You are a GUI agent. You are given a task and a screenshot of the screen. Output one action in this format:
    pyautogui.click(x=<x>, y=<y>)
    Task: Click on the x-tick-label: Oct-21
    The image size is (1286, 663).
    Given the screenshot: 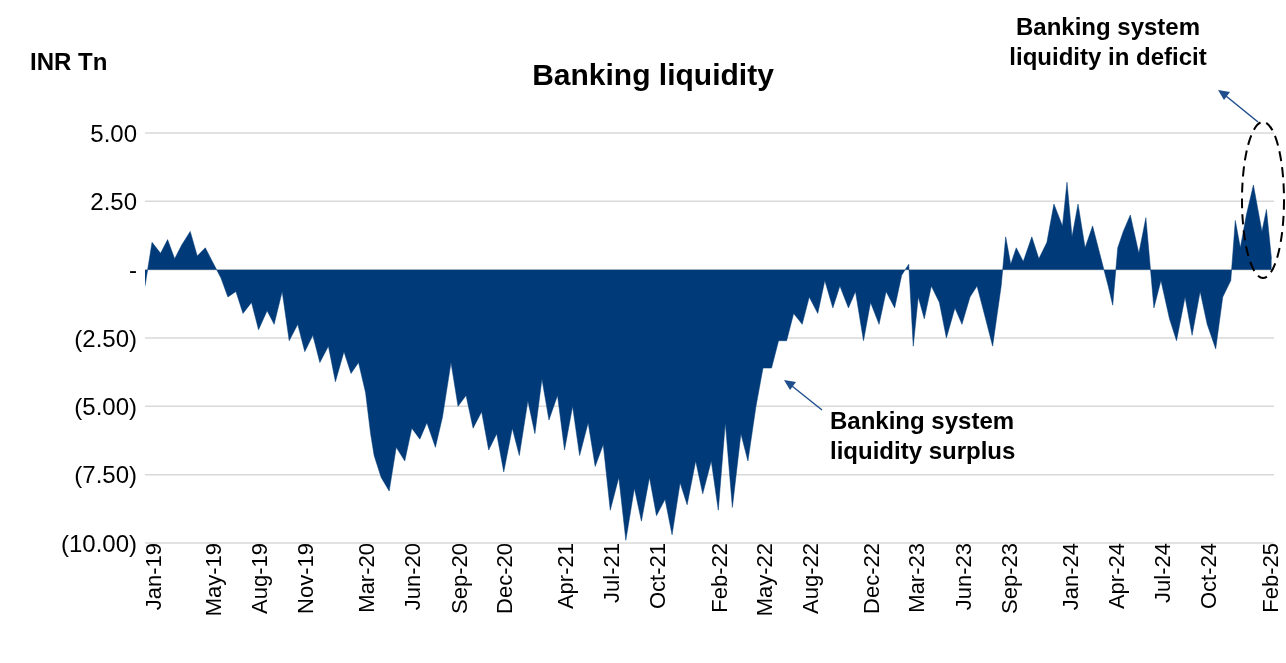 What is the action you would take?
    pyautogui.click(x=658, y=576)
    